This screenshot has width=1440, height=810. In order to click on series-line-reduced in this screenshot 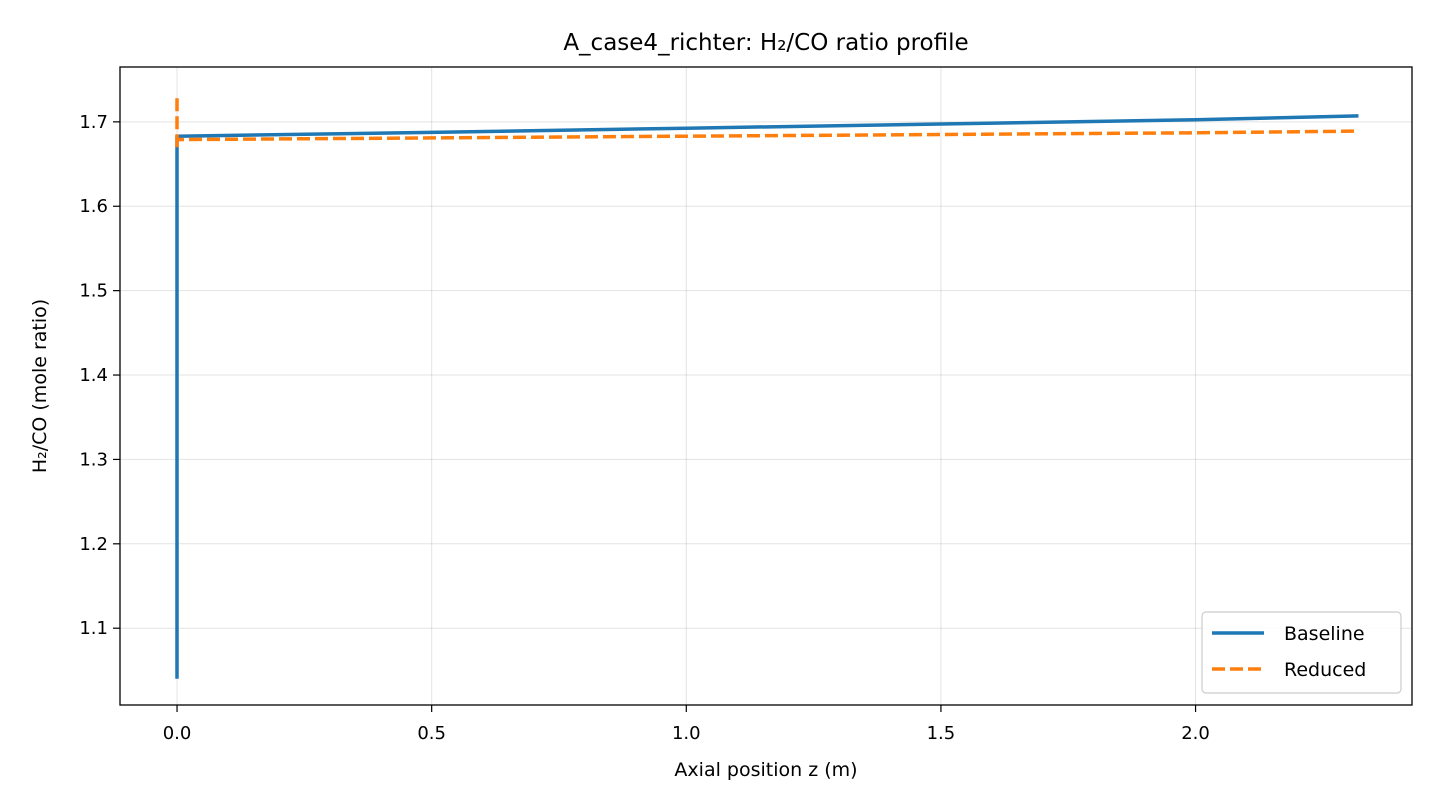, I will do `click(767, 124)`.